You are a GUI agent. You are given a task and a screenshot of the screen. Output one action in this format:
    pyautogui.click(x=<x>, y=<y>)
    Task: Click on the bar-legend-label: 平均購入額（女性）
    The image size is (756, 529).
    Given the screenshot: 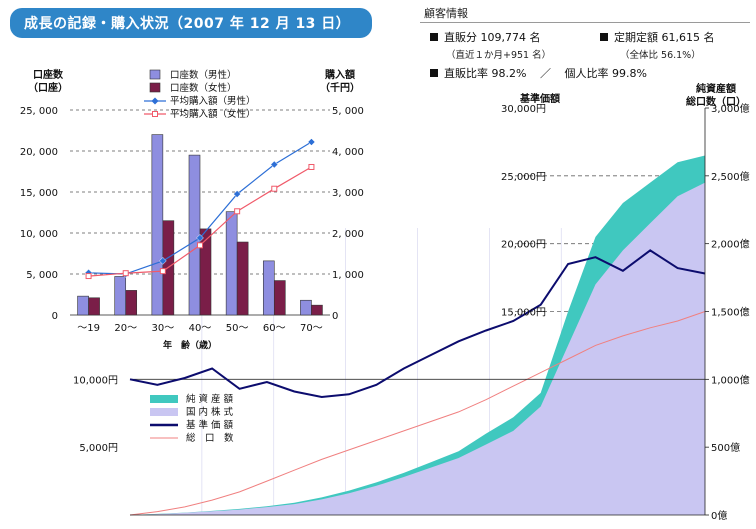 What is the action you would take?
    pyautogui.click(x=213, y=114)
    